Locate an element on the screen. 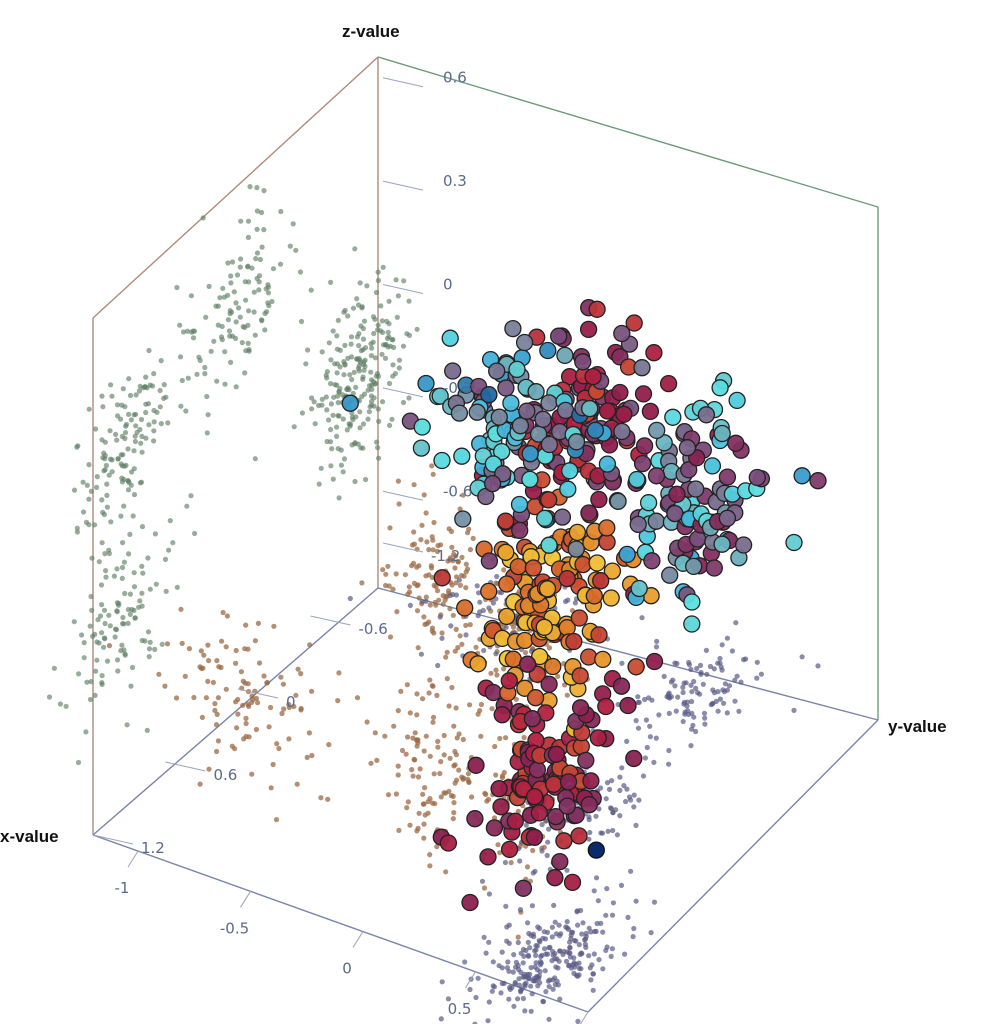  y-axis-title: y-value is located at coordinates (917, 726).